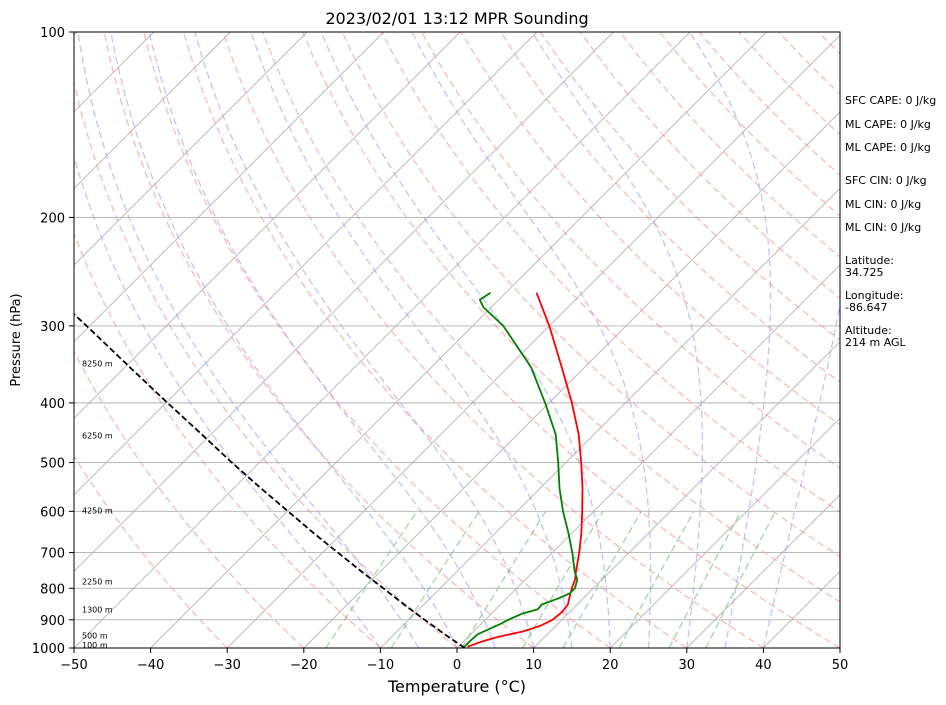 Image resolution: width=946 pixels, height=705 pixels. Describe the element at coordinates (303, 665) in the screenshot. I see `x-tick-label: −20` at that location.